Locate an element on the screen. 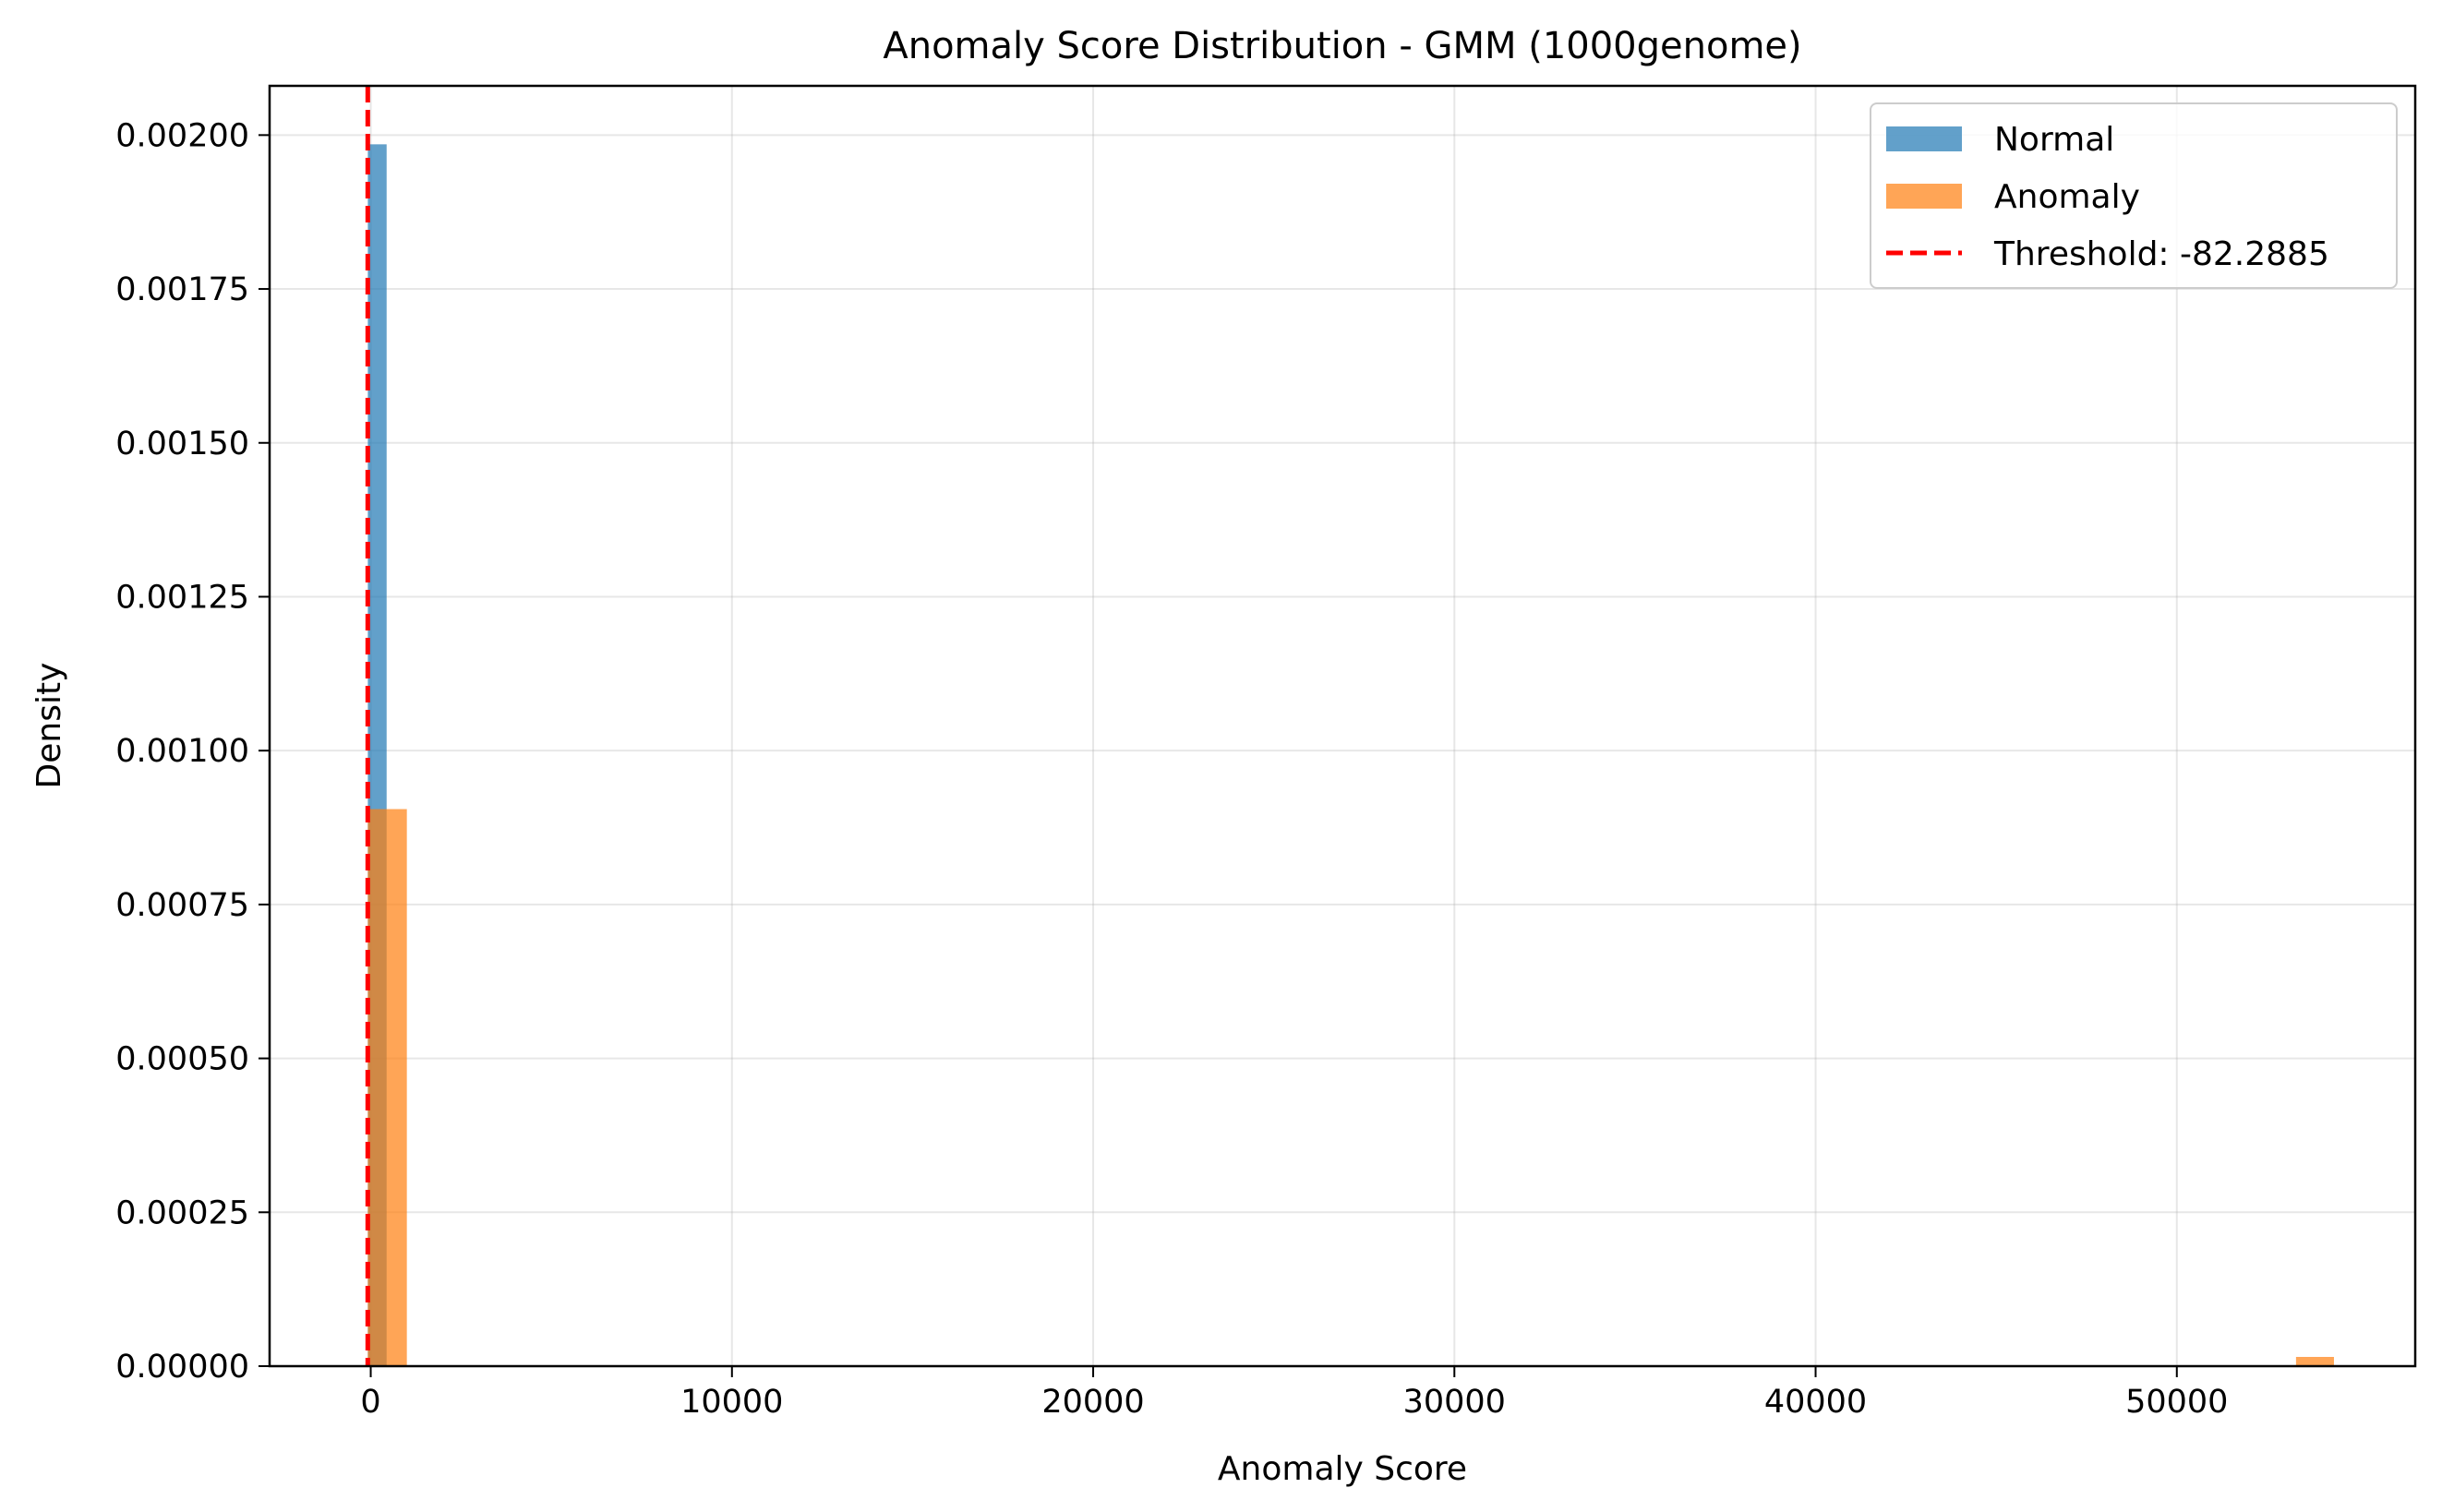 The width and height of the screenshot is (2442, 1512). x-axis-label: Anomaly Score is located at coordinates (1342, 1469).